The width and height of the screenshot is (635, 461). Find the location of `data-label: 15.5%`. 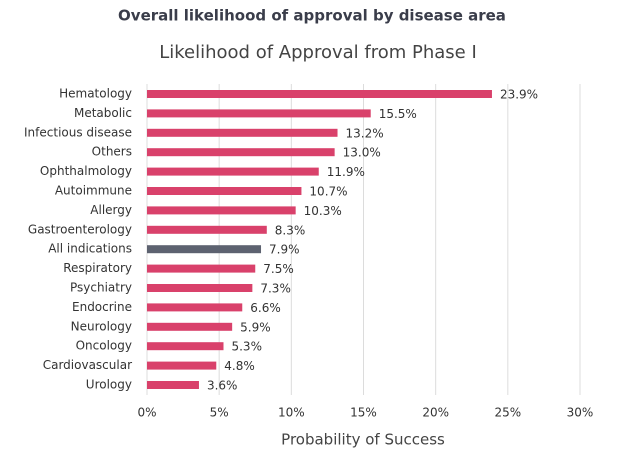

data-label: 15.5% is located at coordinates (398, 114).